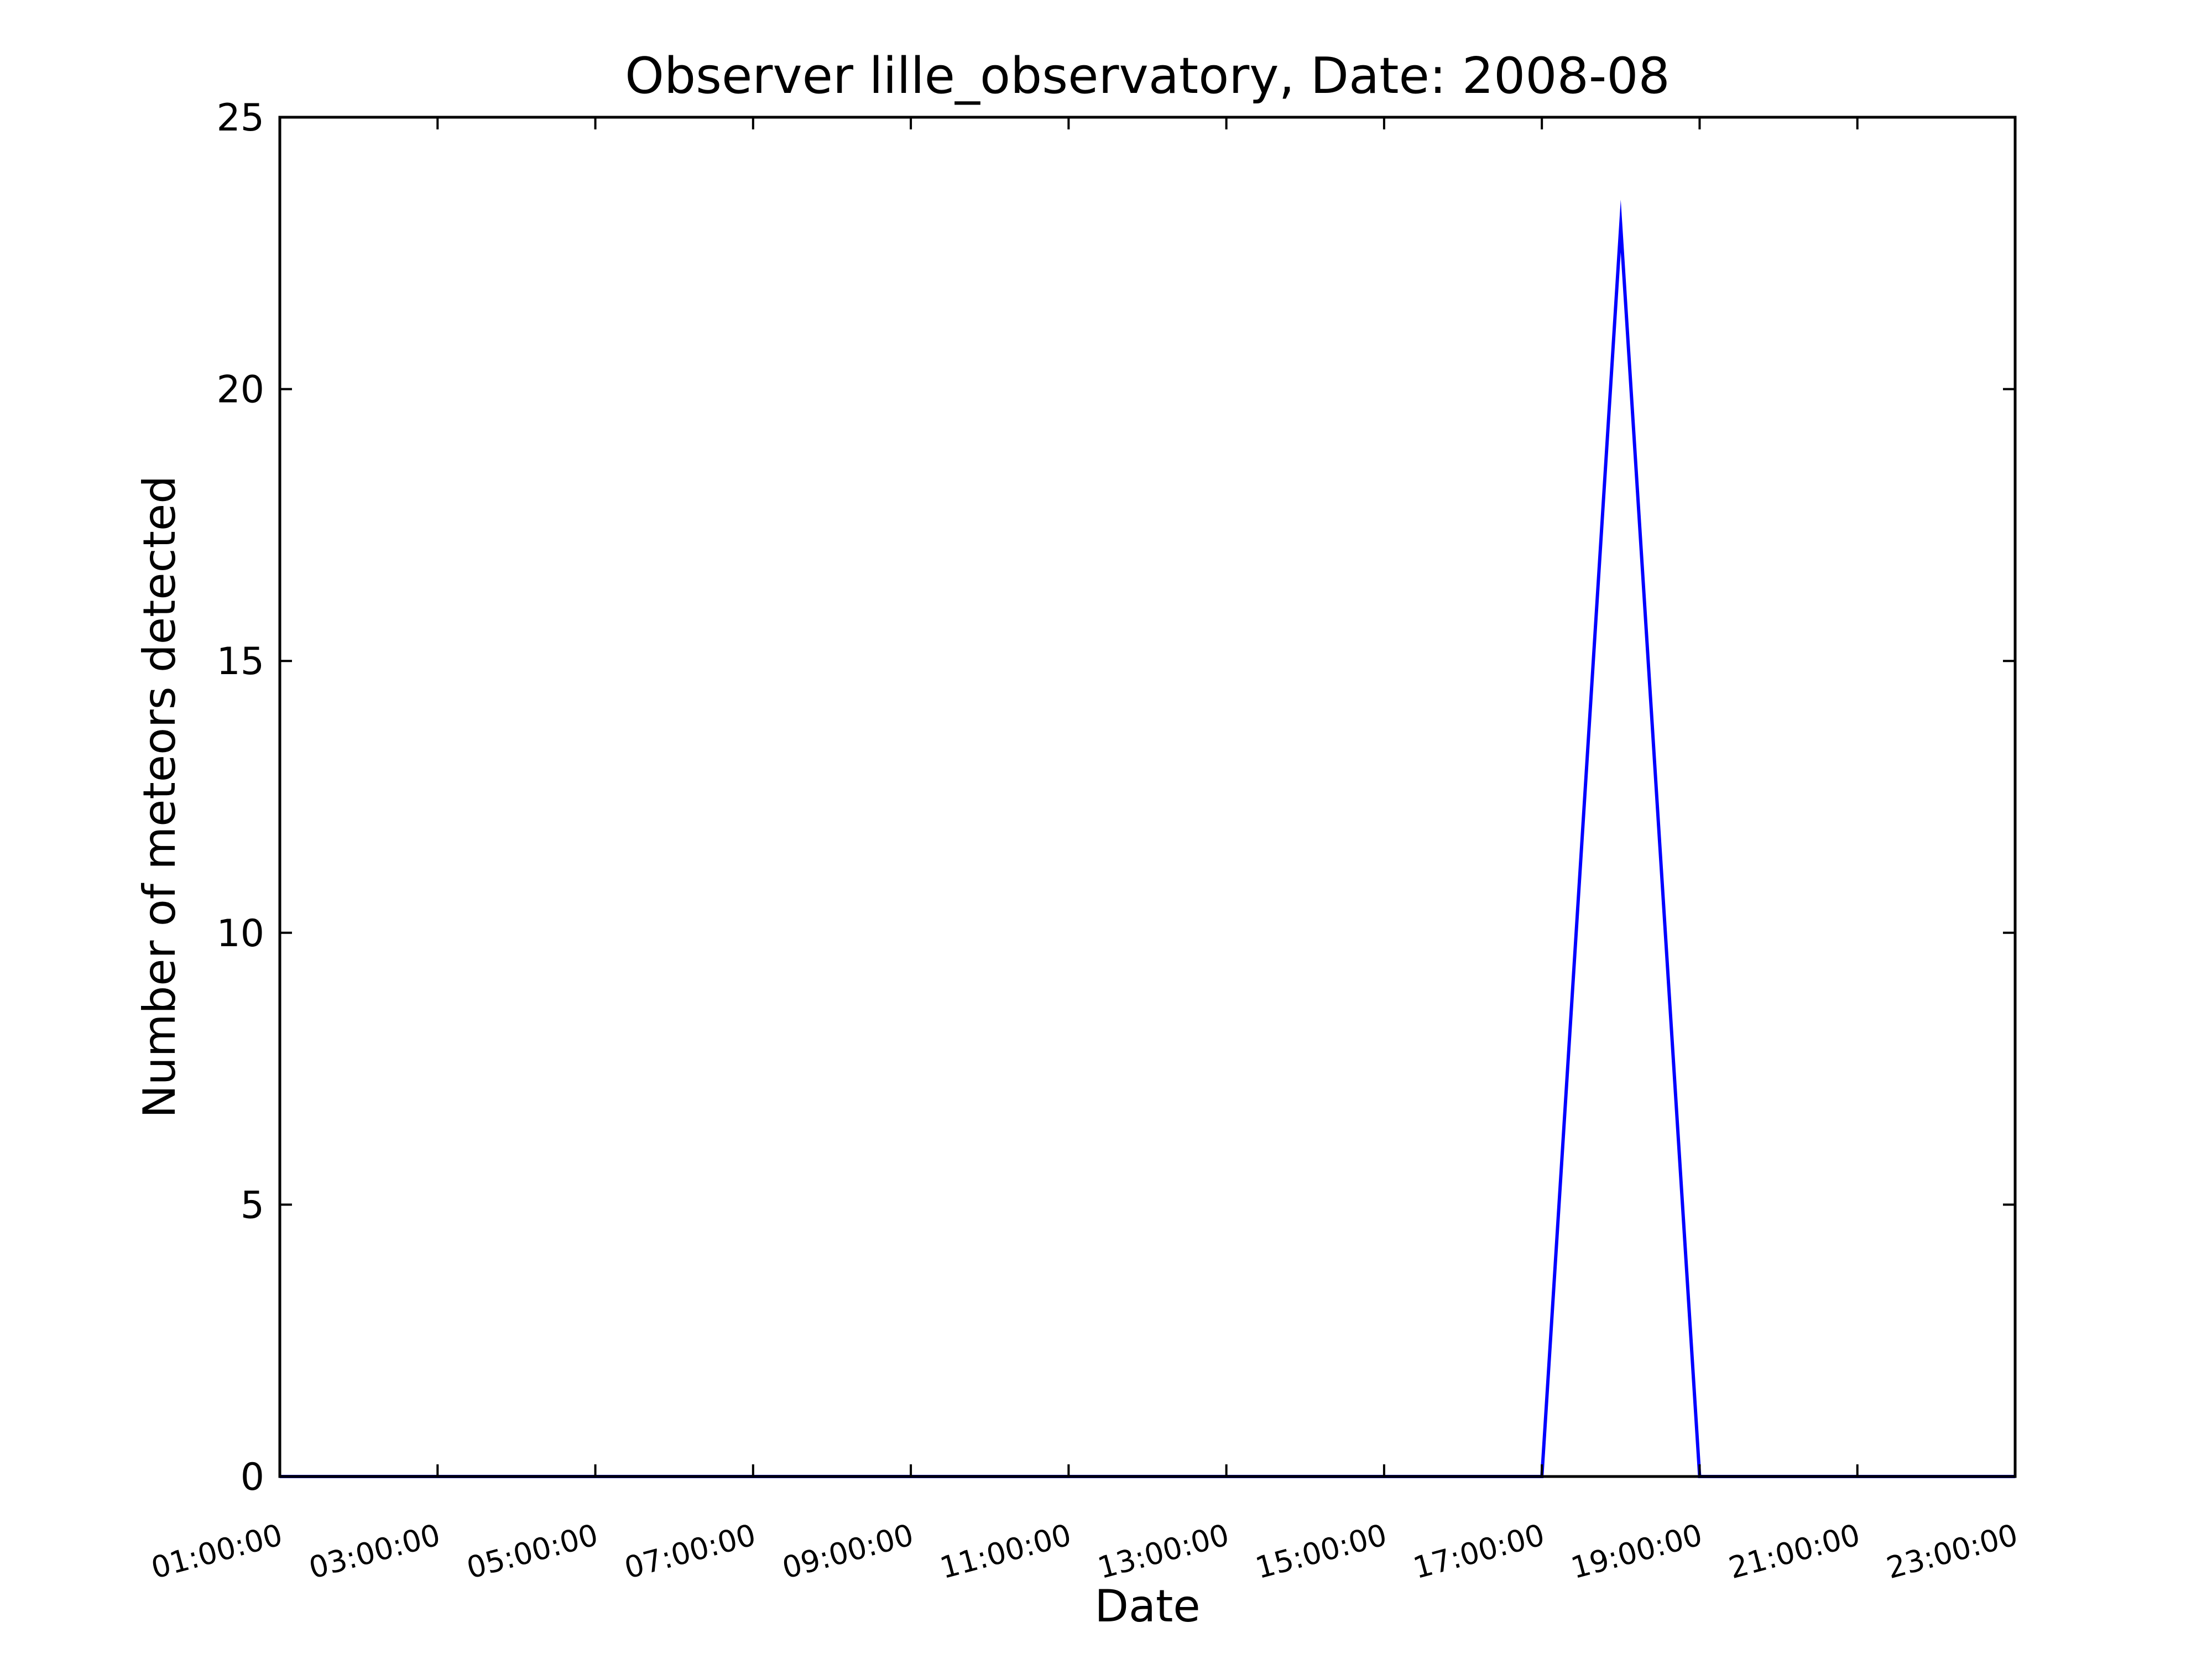 The image size is (2212, 1659). What do you see at coordinates (240, 118) in the screenshot?
I see `y-tick-label: 25` at bounding box center [240, 118].